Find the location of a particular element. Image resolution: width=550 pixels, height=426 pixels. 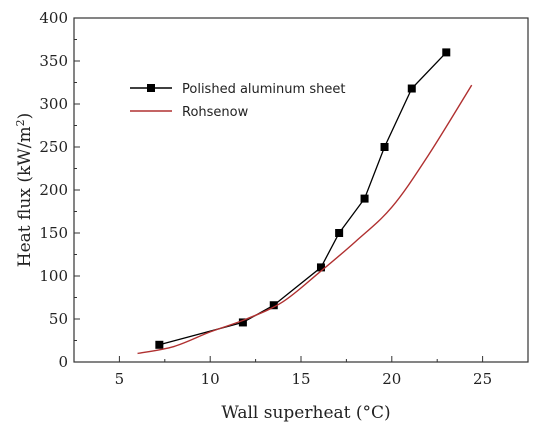

x-tick-label: 20 is located at coordinates (391, 379).